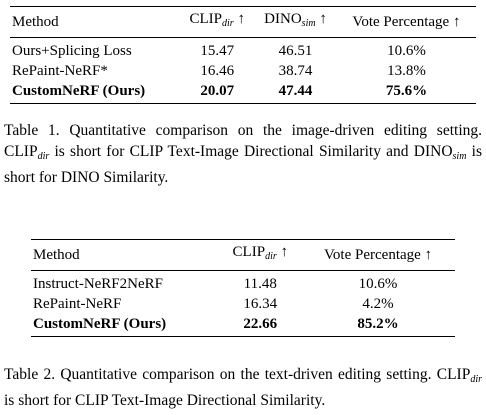  What do you see at coordinates (217, 71) in the screenshot?
I see `clip-cell: 16.46` at bounding box center [217, 71].